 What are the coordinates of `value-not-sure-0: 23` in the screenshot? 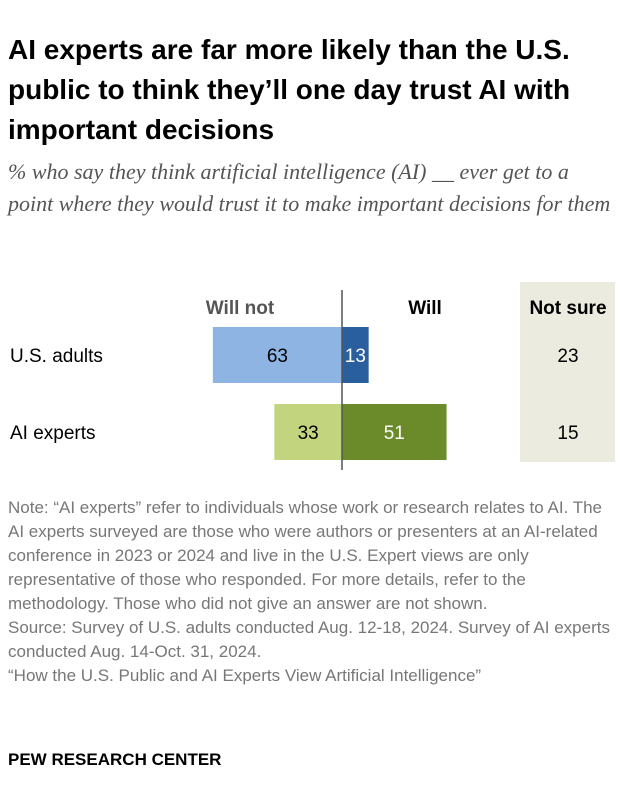 It's located at (567, 356).